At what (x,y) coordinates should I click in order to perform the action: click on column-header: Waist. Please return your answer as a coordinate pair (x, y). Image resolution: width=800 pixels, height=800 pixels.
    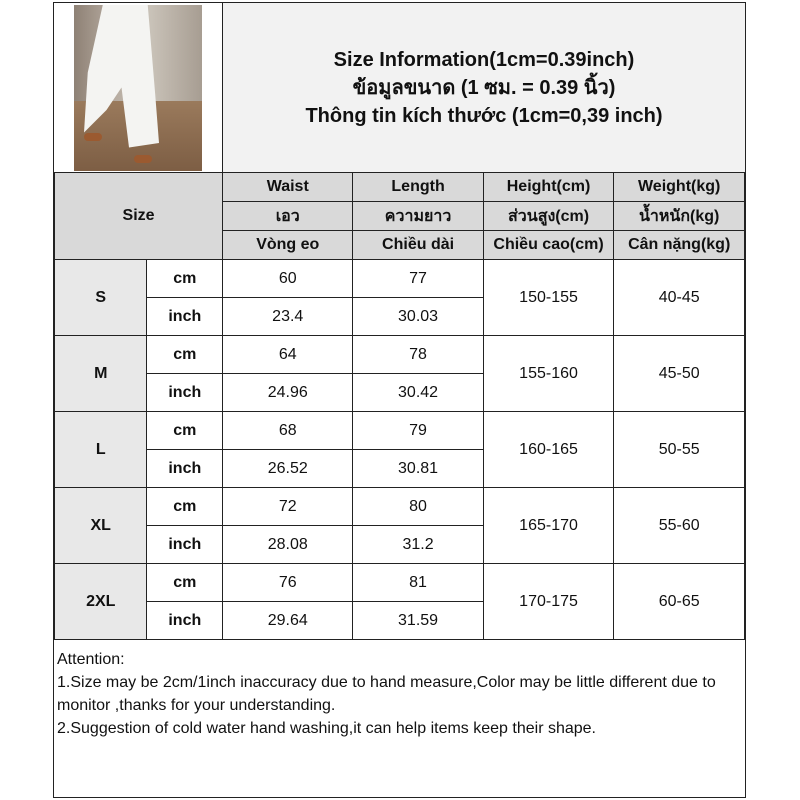
    Looking at the image, I should click on (288, 187).